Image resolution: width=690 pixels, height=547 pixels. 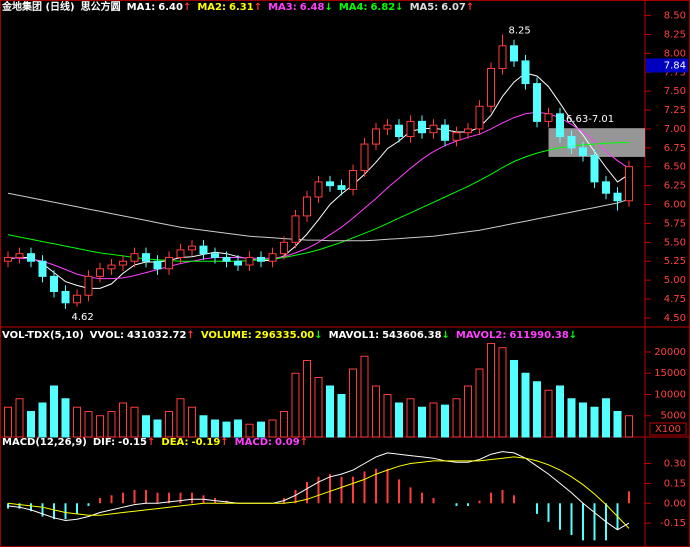 I want to click on legend-value: 6.82, so click(x=383, y=7).